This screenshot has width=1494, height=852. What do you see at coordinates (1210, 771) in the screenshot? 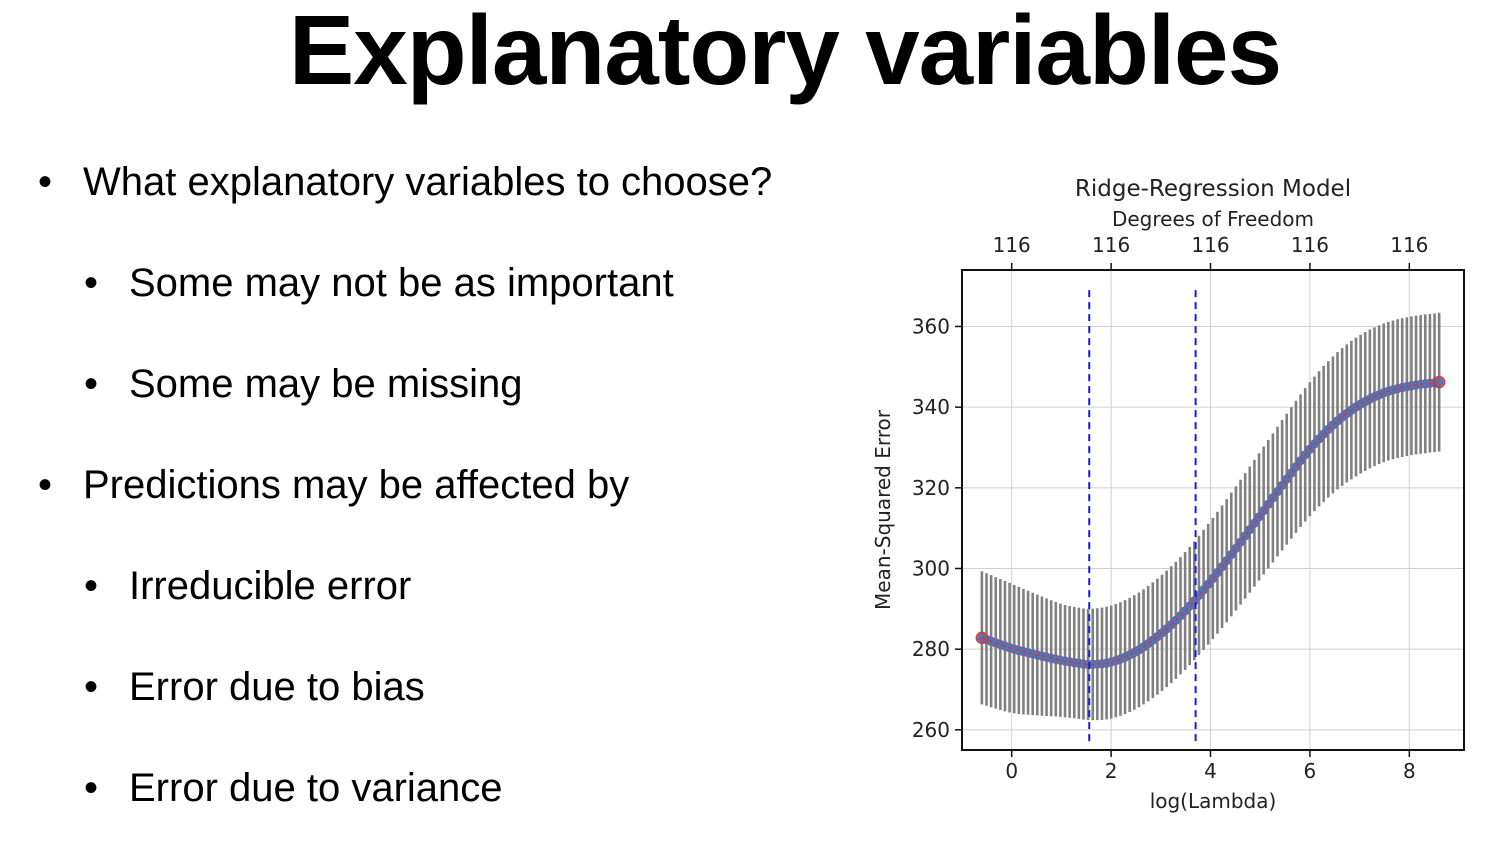
I see `x-tick-label: 4` at bounding box center [1210, 771].